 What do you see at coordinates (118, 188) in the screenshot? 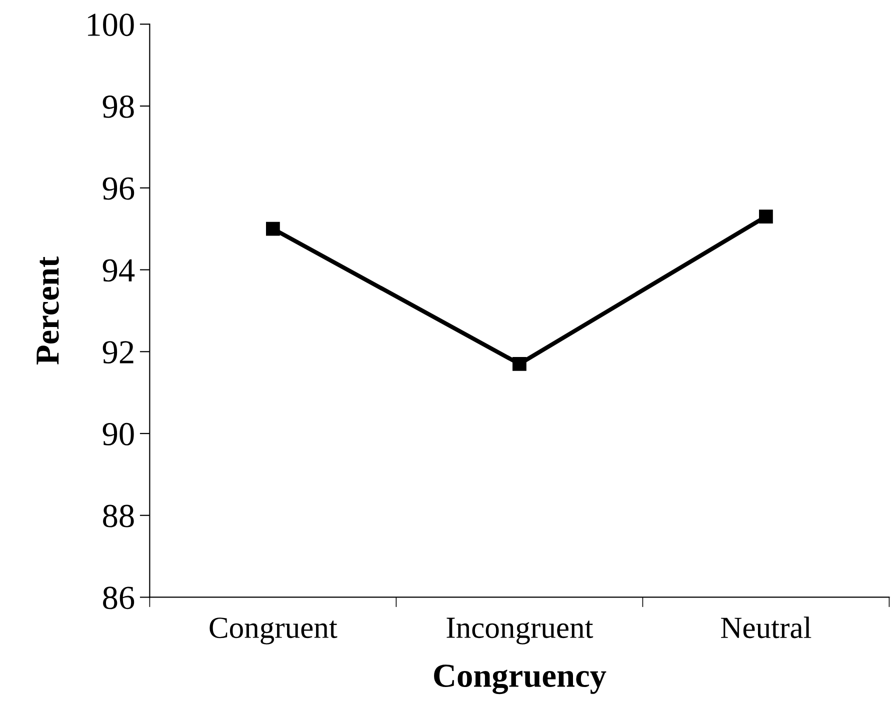
I see `y-tick-label: 96` at bounding box center [118, 188].